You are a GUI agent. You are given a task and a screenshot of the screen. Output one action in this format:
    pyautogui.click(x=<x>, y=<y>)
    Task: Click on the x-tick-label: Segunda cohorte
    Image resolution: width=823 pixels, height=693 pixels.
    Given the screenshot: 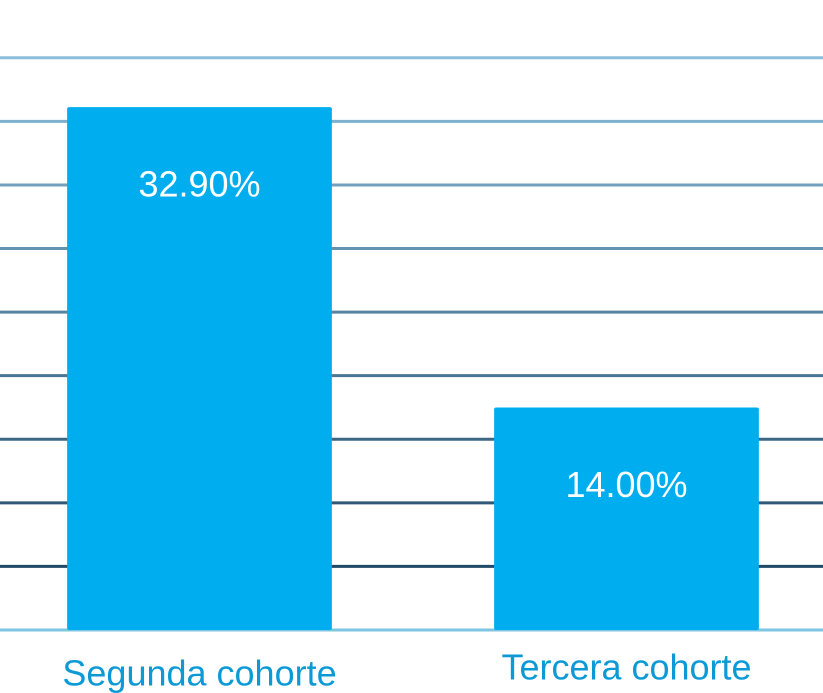 What is the action you would take?
    pyautogui.click(x=199, y=673)
    